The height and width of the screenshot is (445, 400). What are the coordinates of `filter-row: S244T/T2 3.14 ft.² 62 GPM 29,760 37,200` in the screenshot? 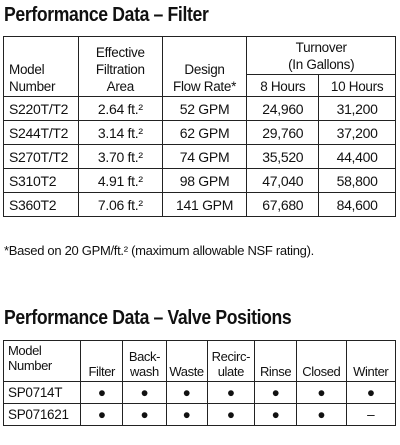 It's located at (199, 132).